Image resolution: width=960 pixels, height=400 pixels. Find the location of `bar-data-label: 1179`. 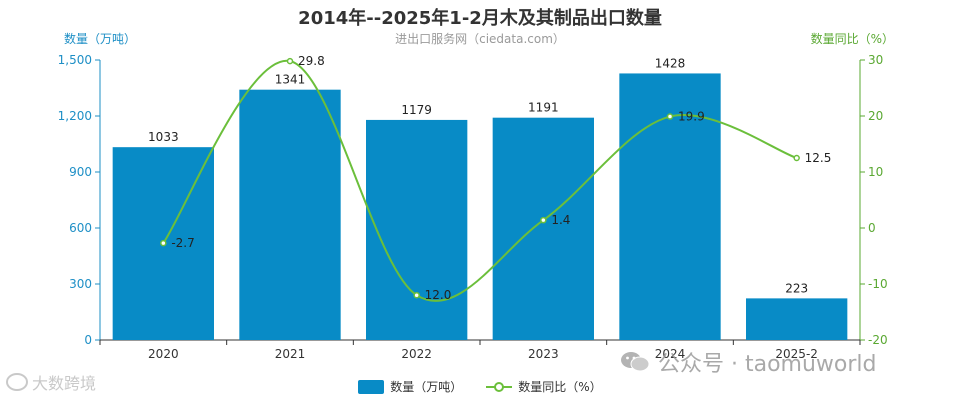

bar-data-label: 1179 is located at coordinates (416, 110).